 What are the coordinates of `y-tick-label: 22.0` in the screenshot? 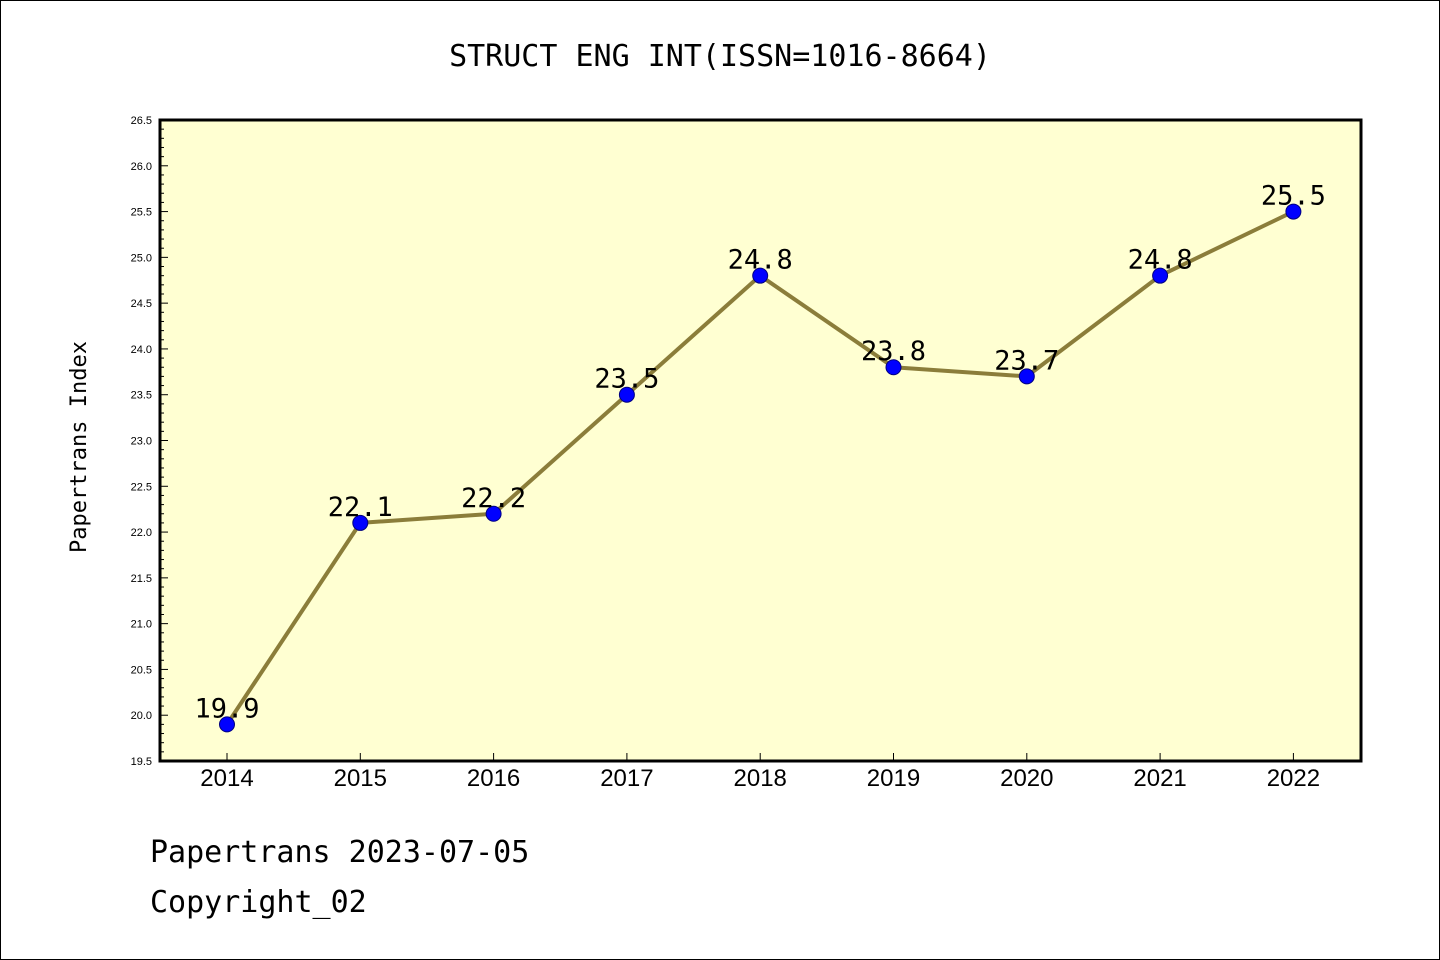 It's located at (141, 533).